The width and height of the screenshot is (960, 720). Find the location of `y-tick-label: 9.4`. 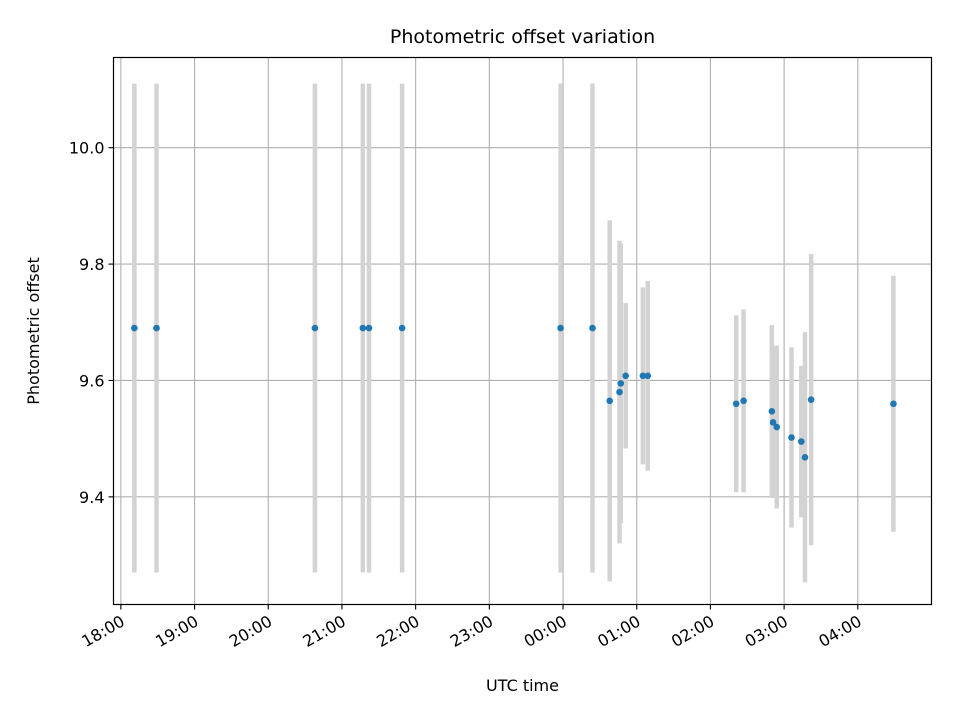

y-tick-label: 9.4 is located at coordinates (91, 497).